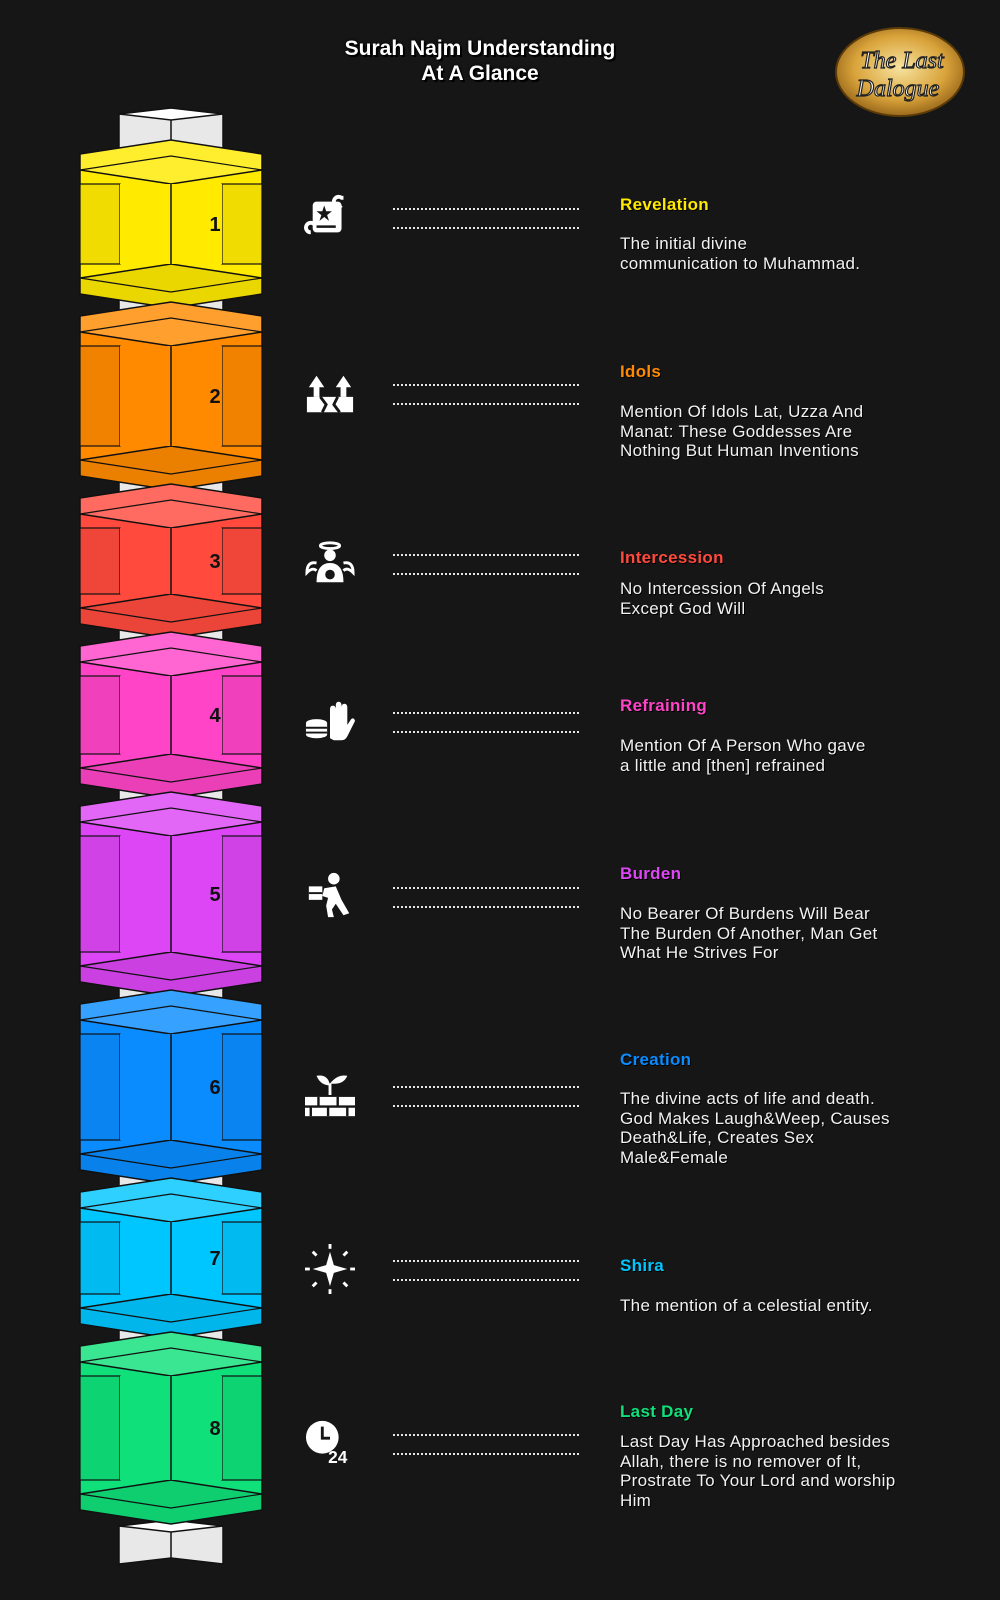 The width and height of the screenshot is (1000, 1600). Describe the element at coordinates (171, 715) in the screenshot. I see `tower-block-4: 4` at that location.